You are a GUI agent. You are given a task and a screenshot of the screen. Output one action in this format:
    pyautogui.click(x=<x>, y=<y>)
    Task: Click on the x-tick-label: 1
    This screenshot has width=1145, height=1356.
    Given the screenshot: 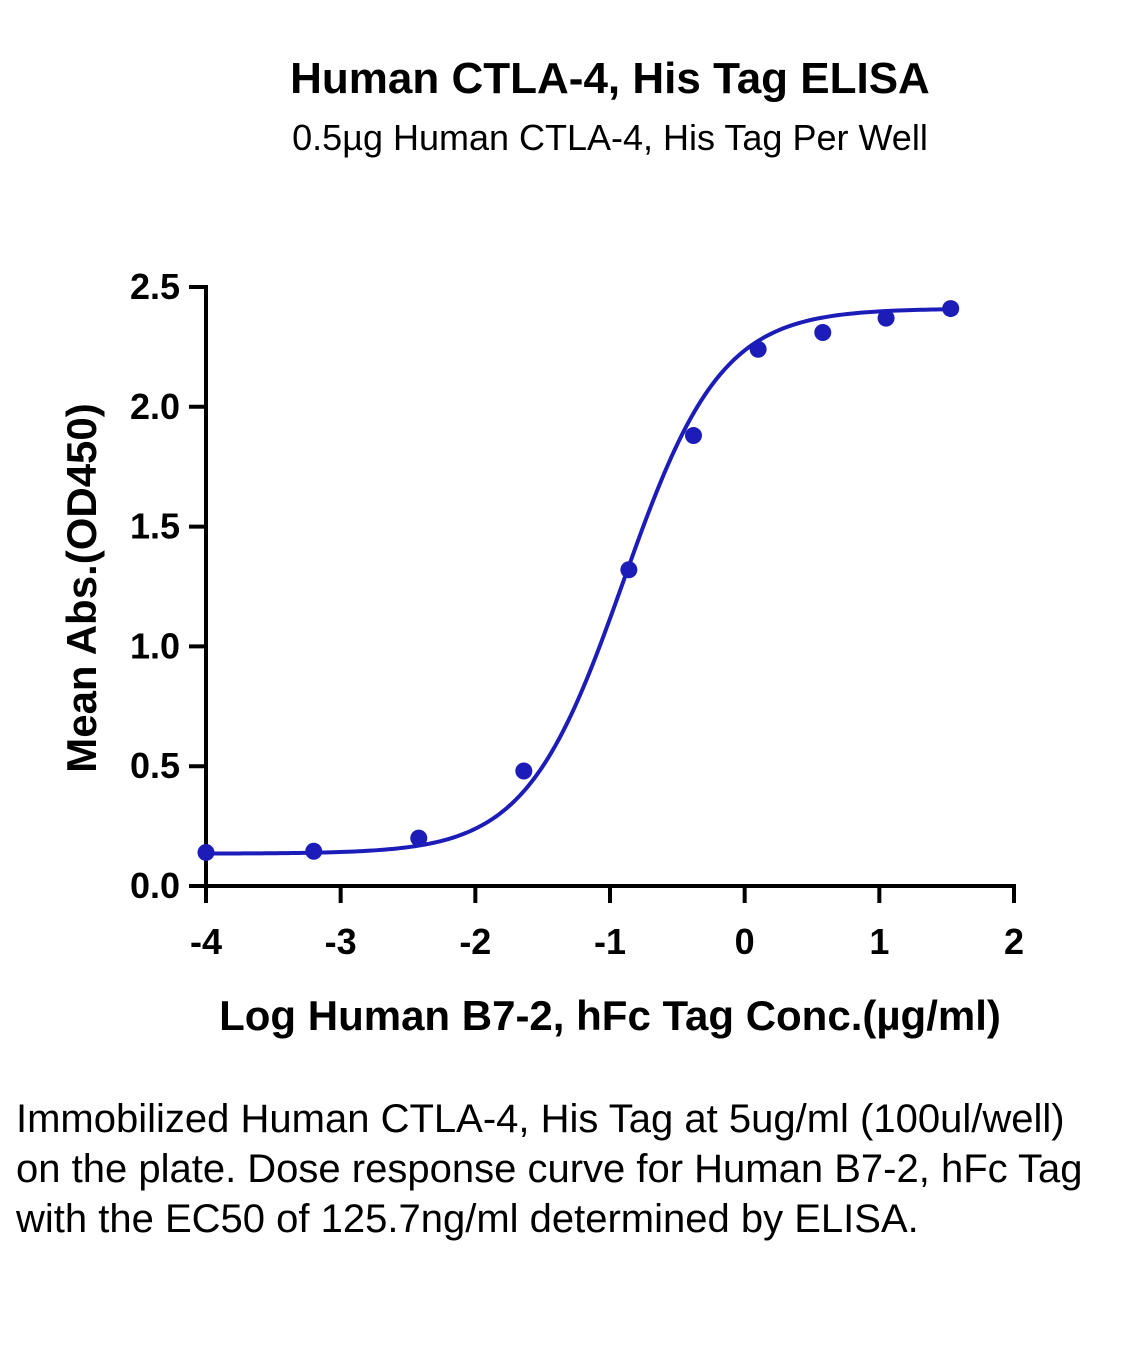 What is the action you would take?
    pyautogui.click(x=879, y=941)
    